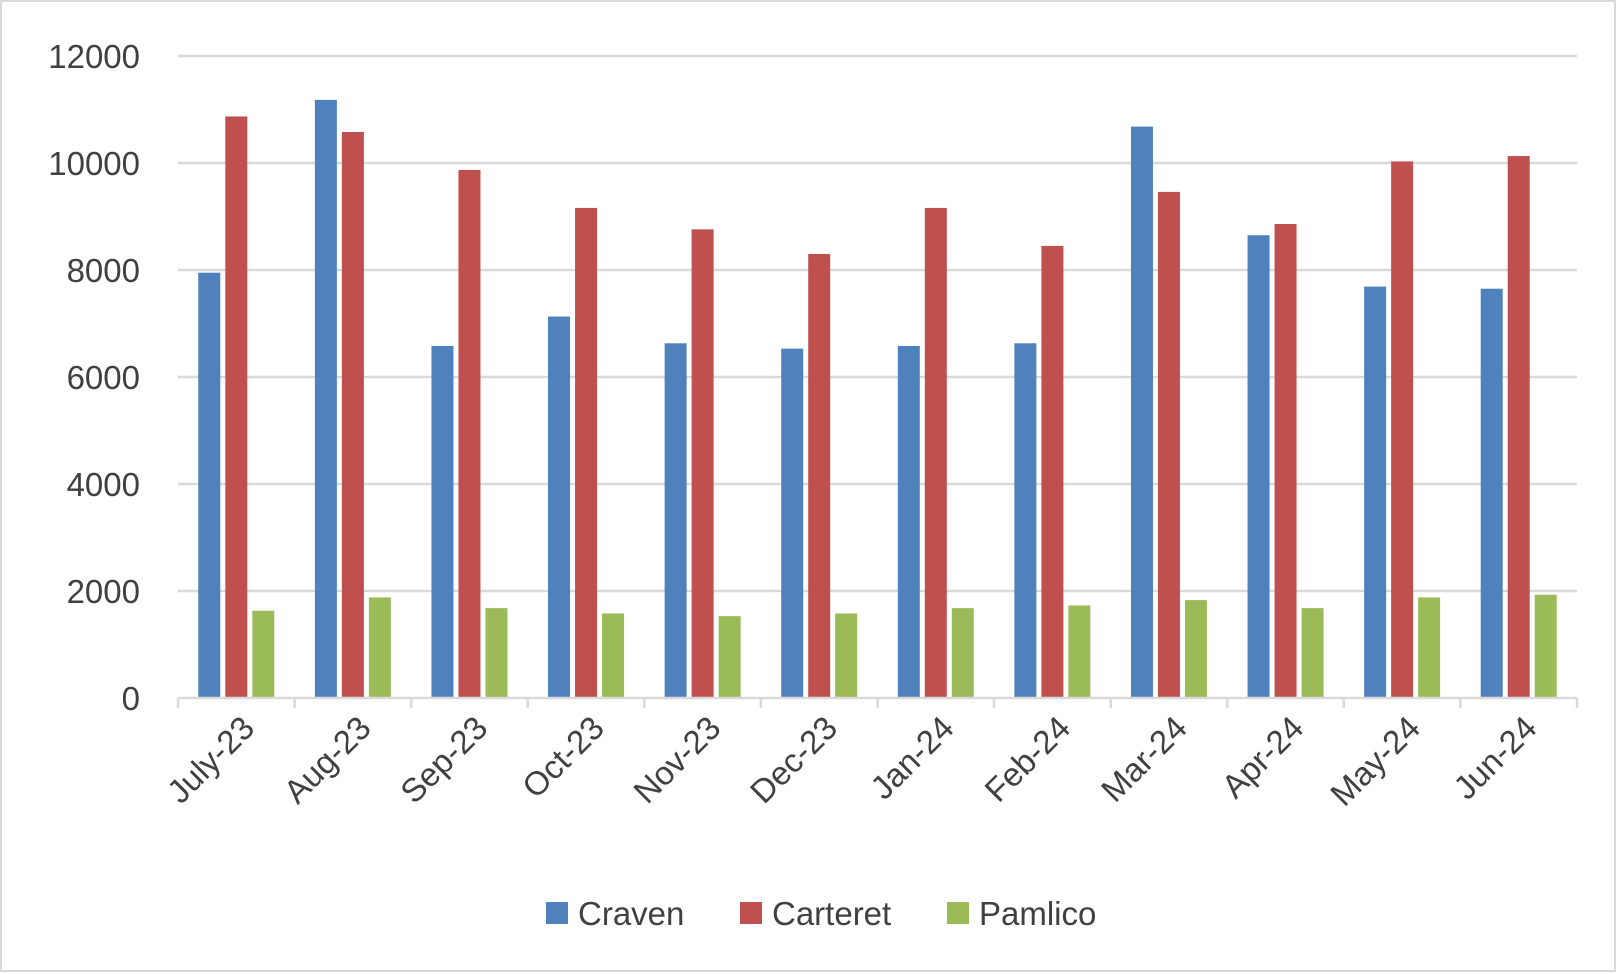  I want to click on y-tick-label: 12000, so click(94, 56).